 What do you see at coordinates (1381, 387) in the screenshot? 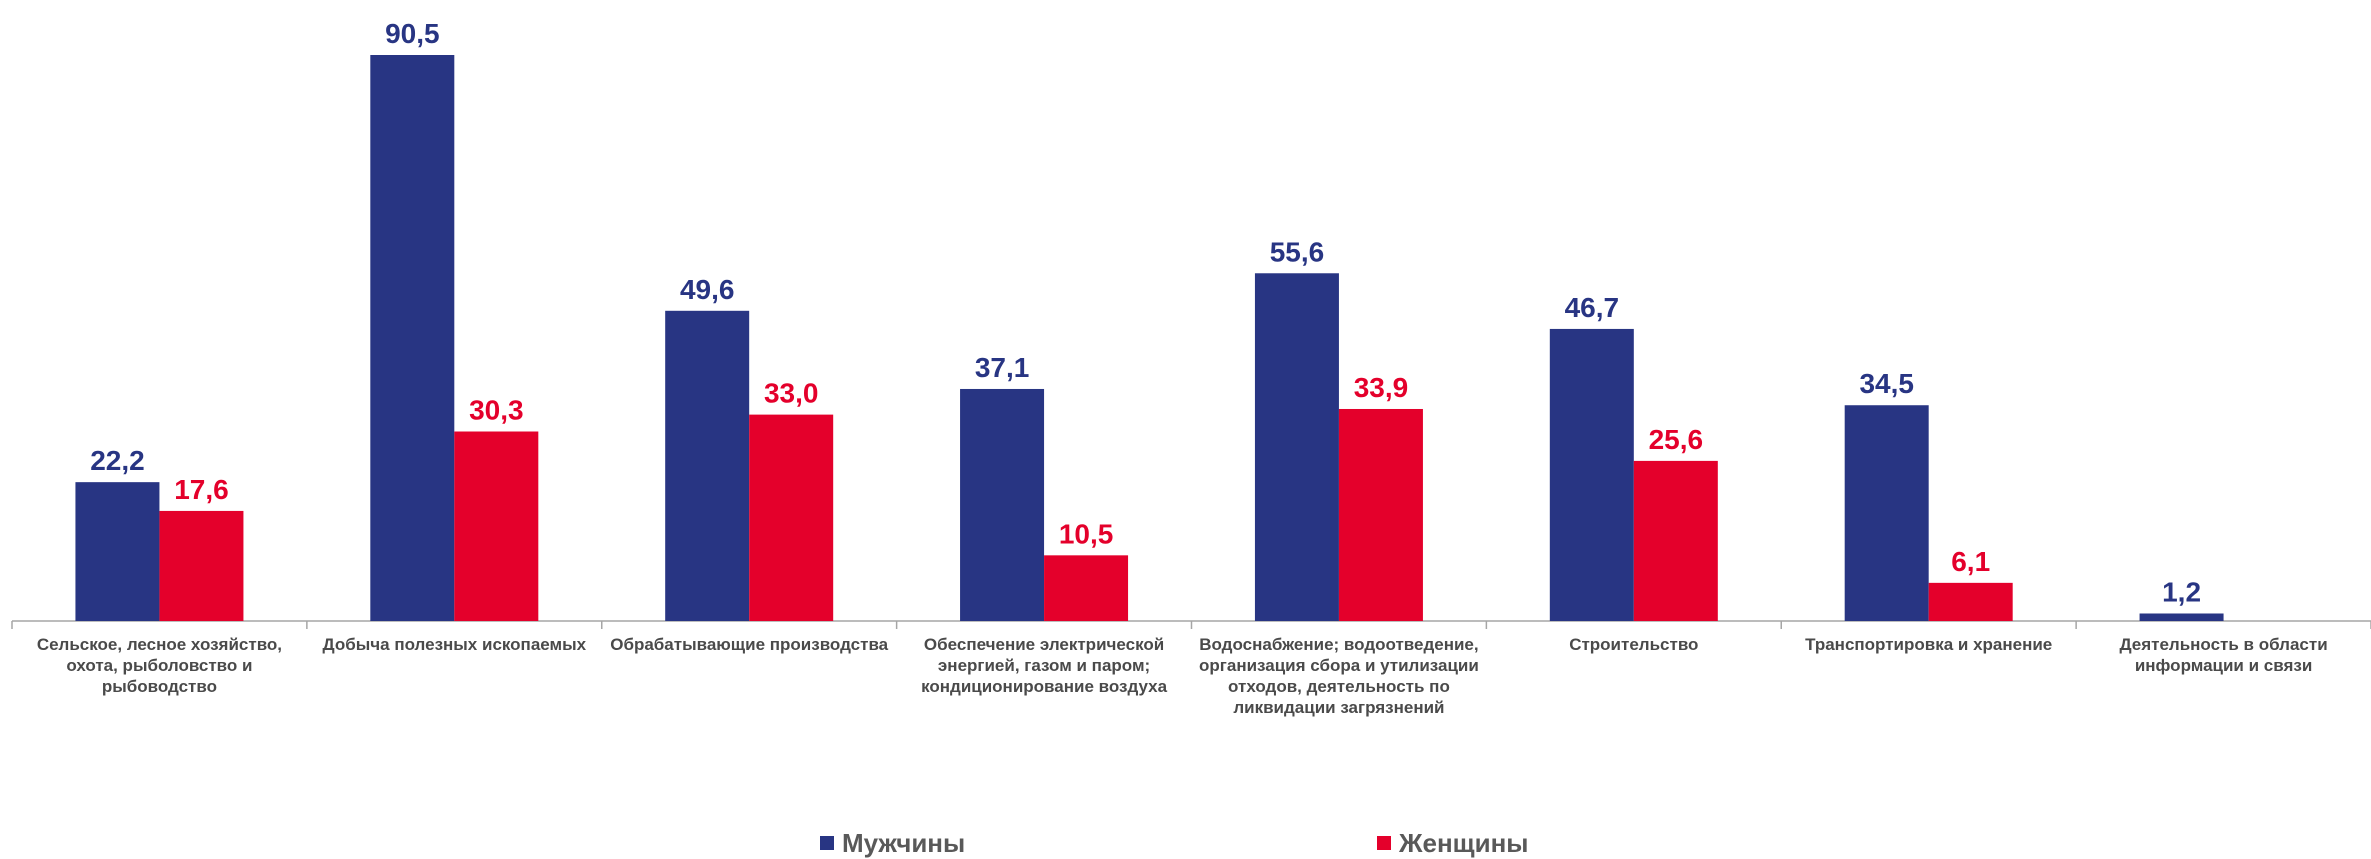
I see `data-label-women-4: 33,9` at bounding box center [1381, 387].